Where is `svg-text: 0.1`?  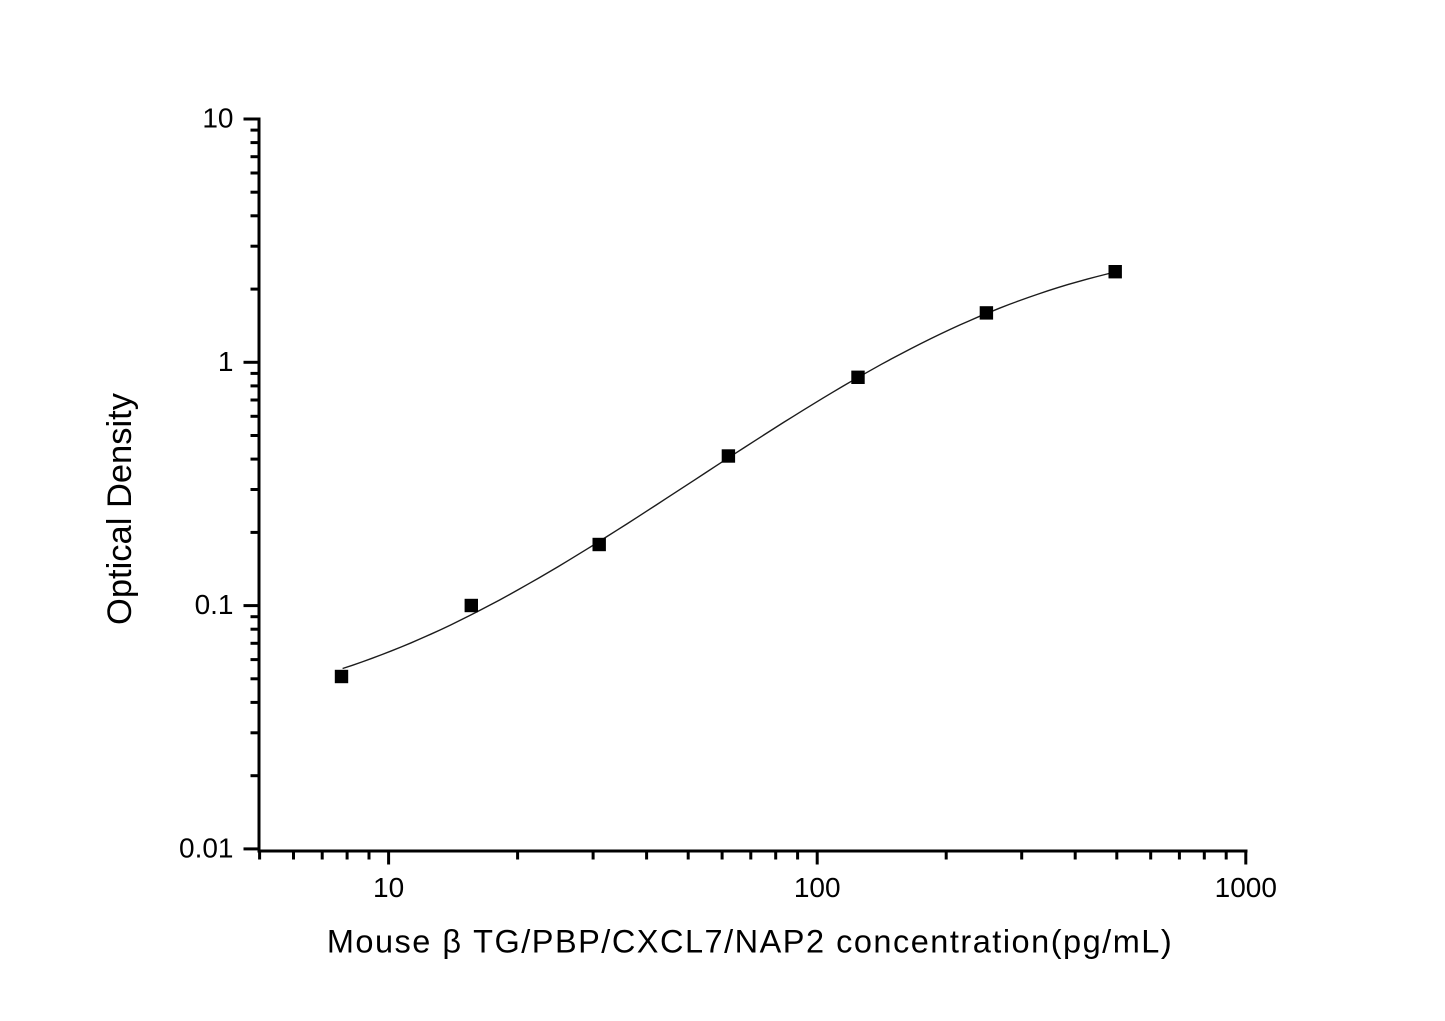
svg-text: 0.1 is located at coordinates (214, 604).